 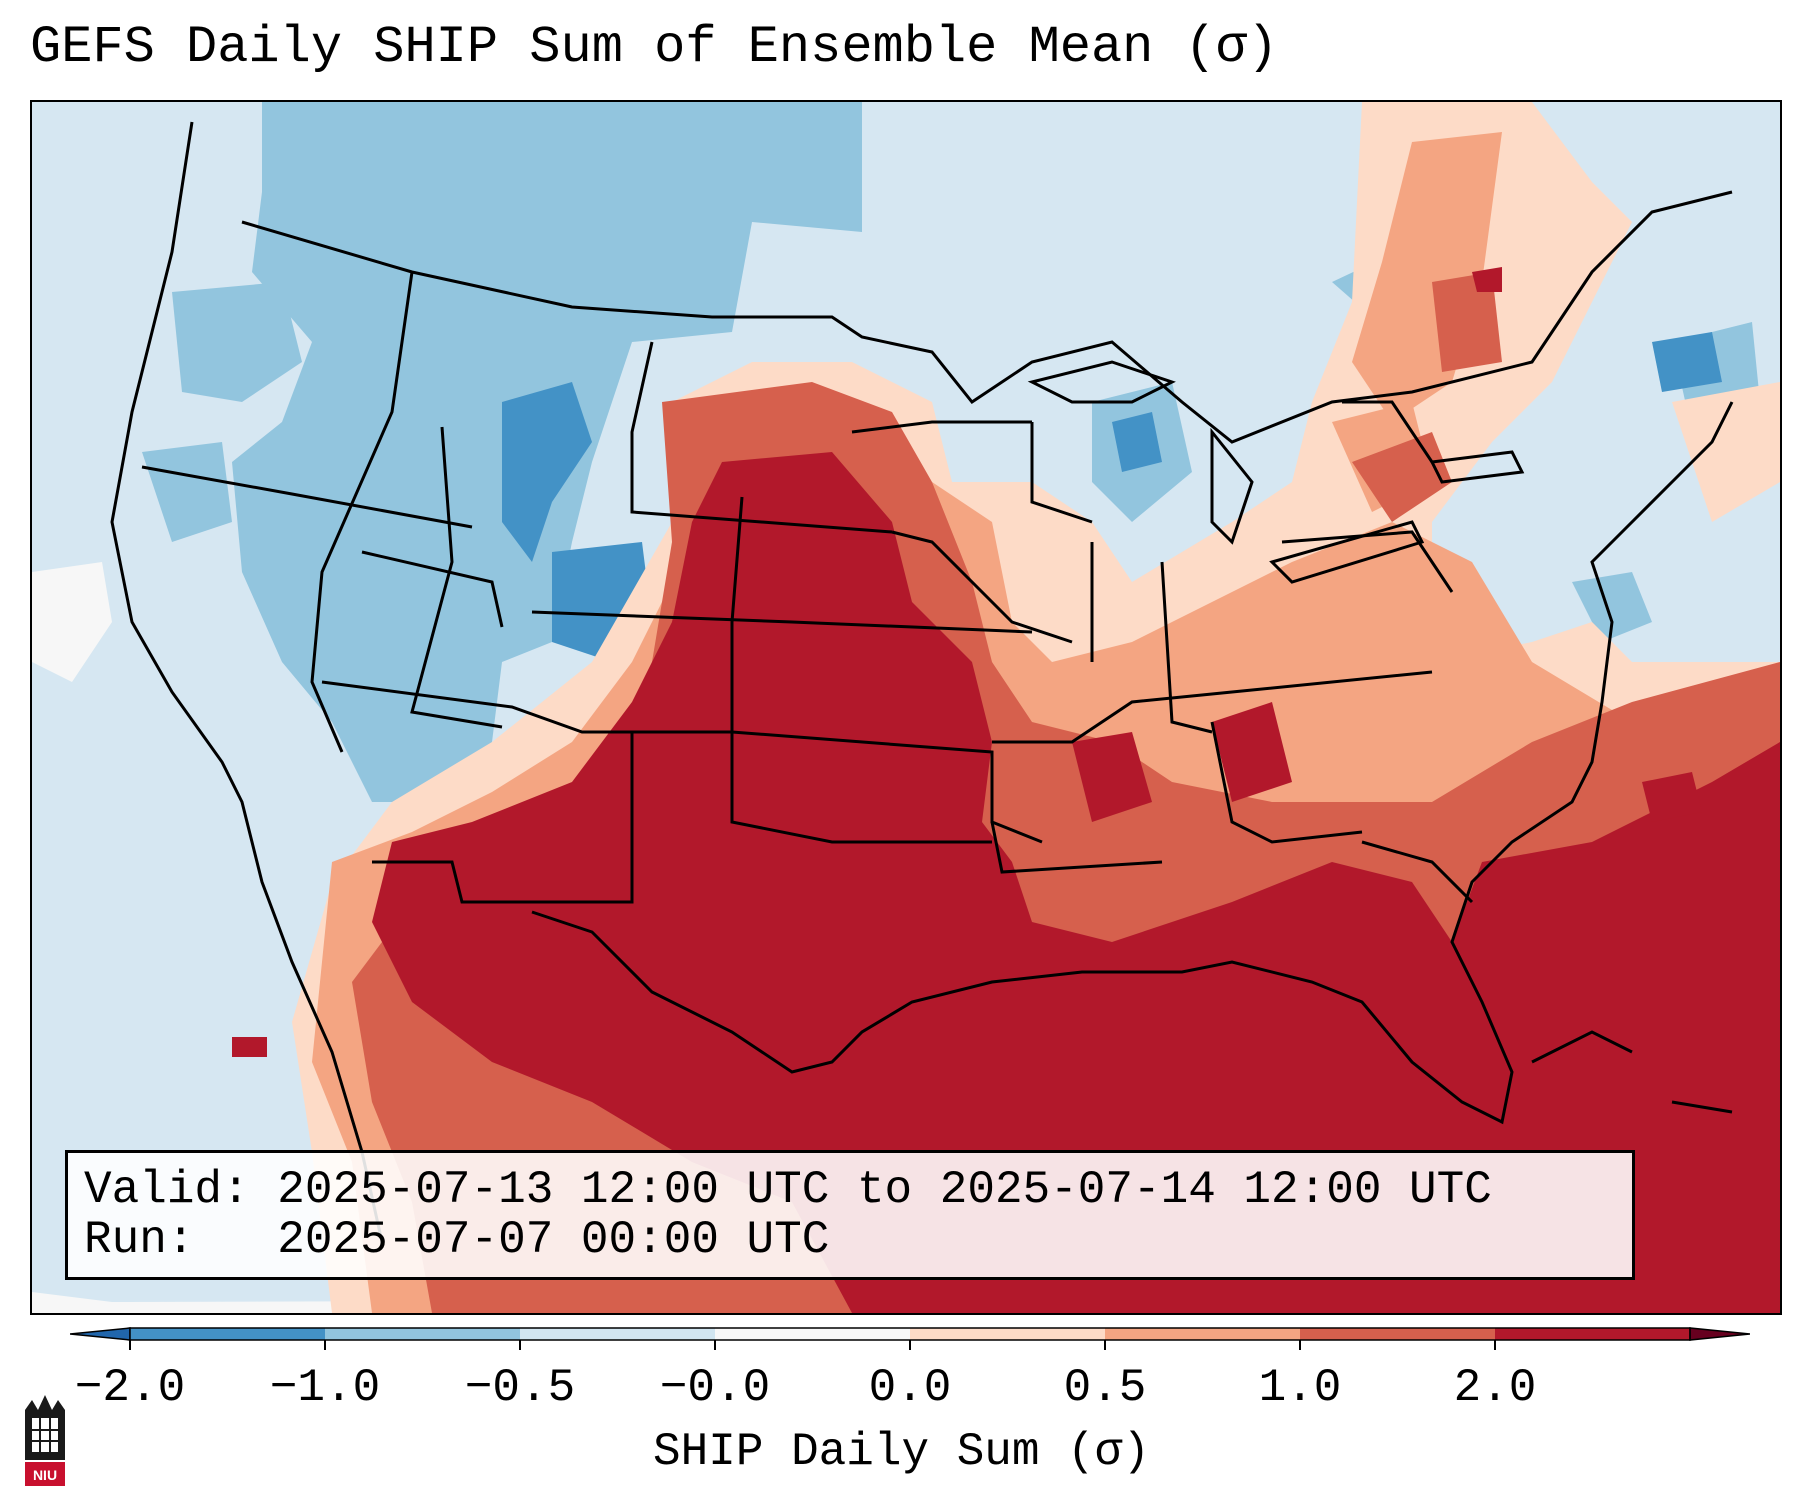 What do you see at coordinates (520, 1388) in the screenshot?
I see `colorbar-tick-label: −0.5` at bounding box center [520, 1388].